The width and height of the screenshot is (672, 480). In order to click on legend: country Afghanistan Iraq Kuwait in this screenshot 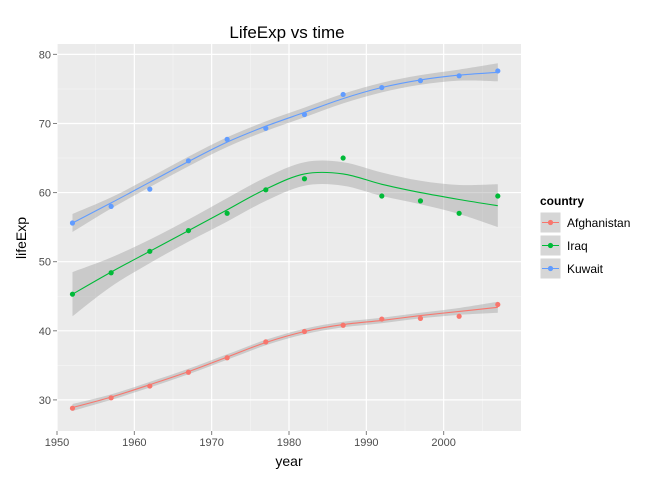, I will do `click(584, 237)`.